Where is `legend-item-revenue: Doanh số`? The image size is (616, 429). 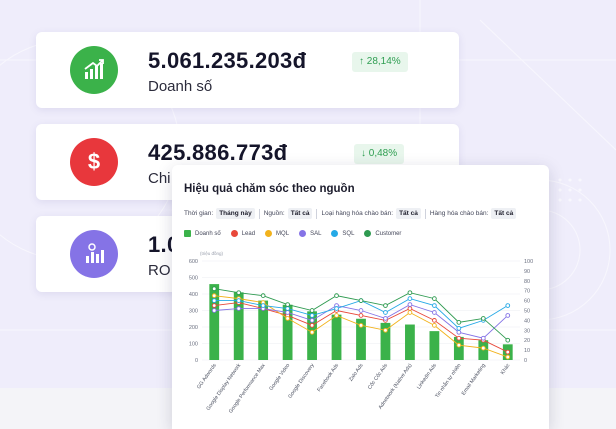 legend-item-revenue: Doanh số is located at coordinates (202, 233).